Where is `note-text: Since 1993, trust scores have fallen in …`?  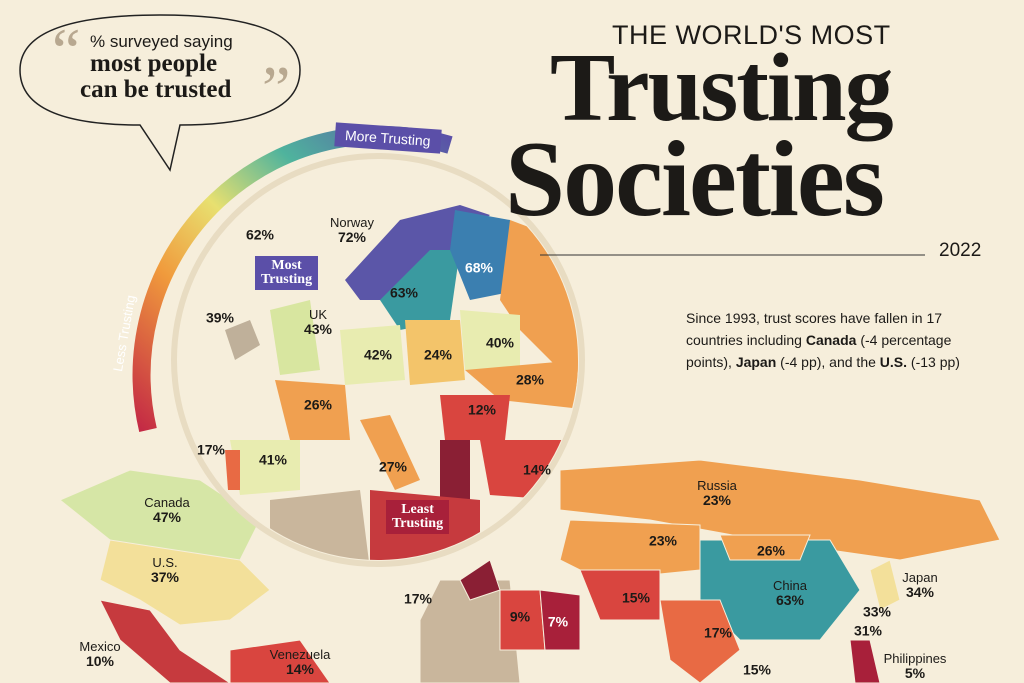
note-text: Since 1993, trust scores have fallen in … is located at coordinates (814, 329).